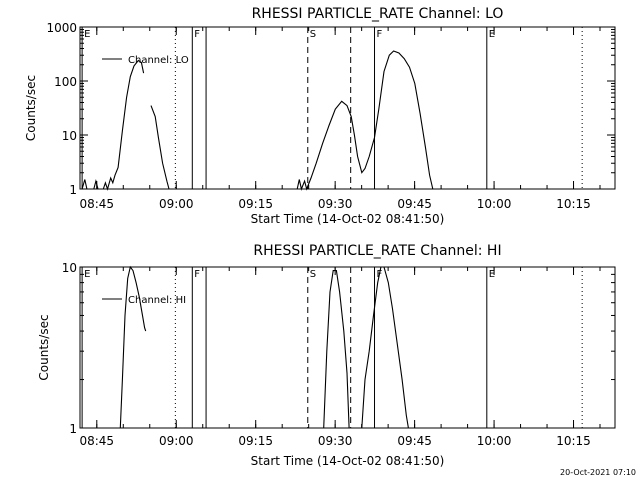 Image resolution: width=640 pixels, height=480 pixels. Describe the element at coordinates (158, 60) in the screenshot. I see `legend-label: Channel: LO` at that location.